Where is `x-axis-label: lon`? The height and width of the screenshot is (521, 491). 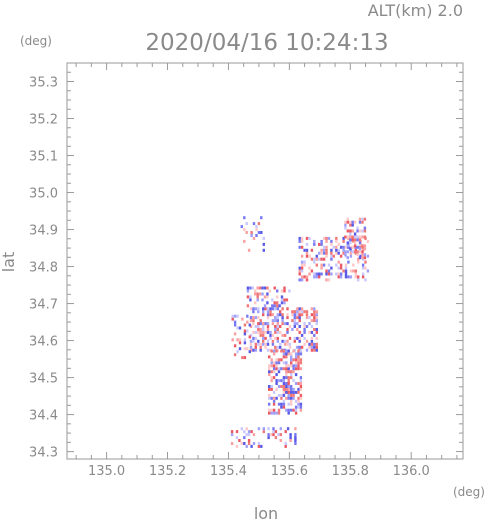 x-axis-label: lon is located at coordinates (266, 512).